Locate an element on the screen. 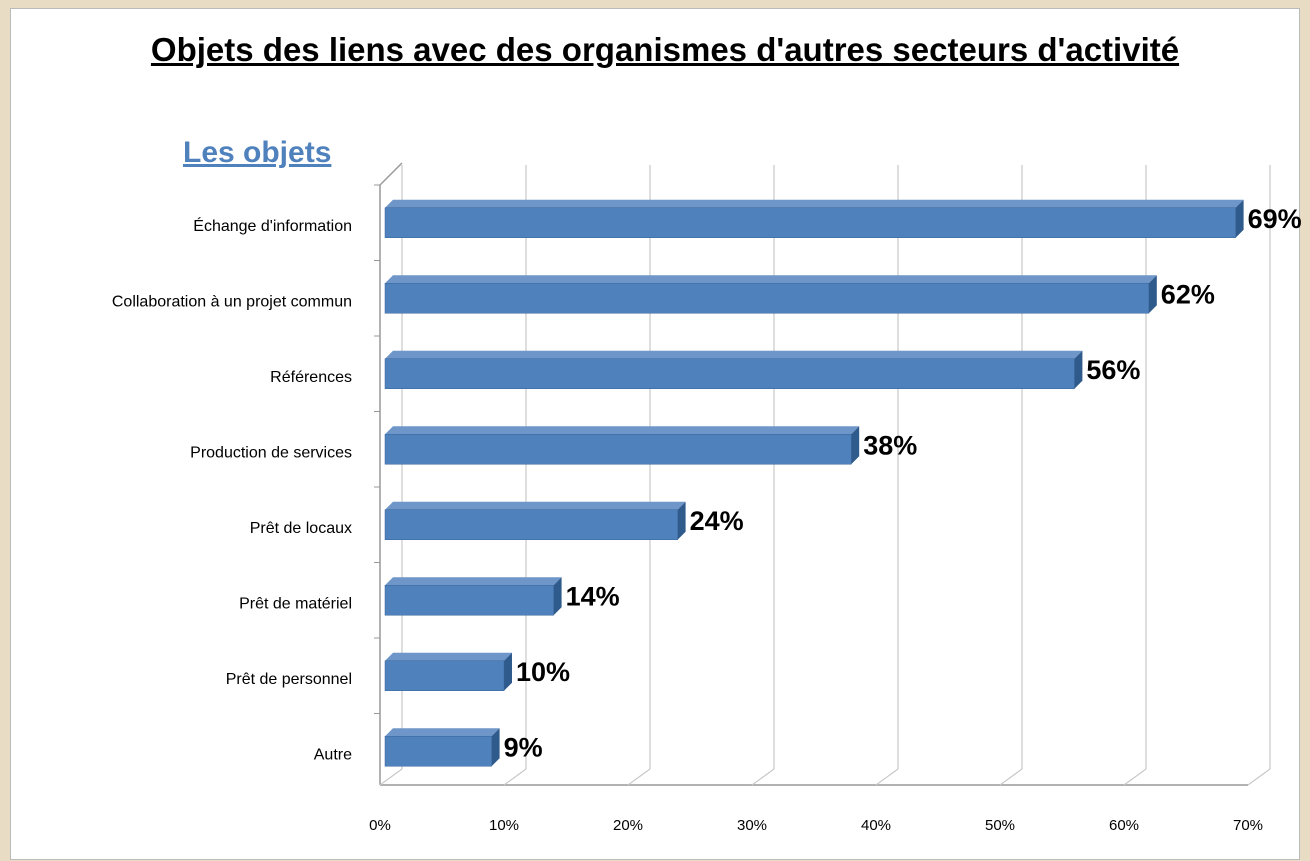 This screenshot has width=1310, height=861. data-label: 62% is located at coordinates (1188, 294).